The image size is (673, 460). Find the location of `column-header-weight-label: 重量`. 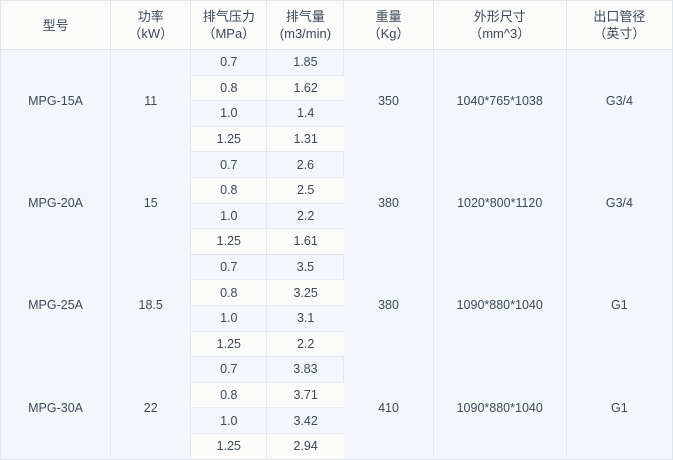

column-header-weight-label: 重量 is located at coordinates (388, 16).